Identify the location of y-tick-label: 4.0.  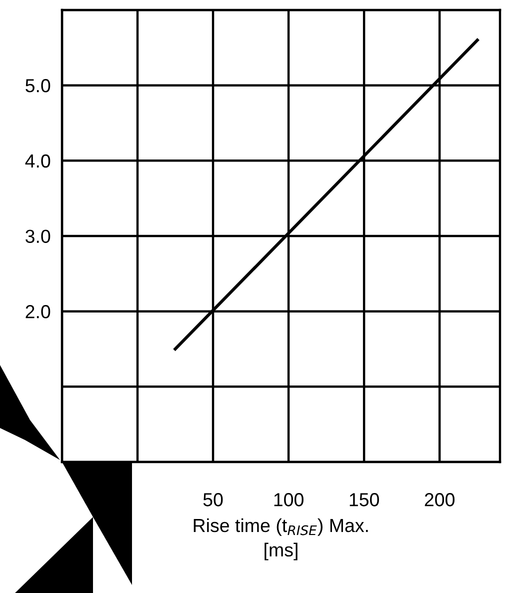
(37, 161).